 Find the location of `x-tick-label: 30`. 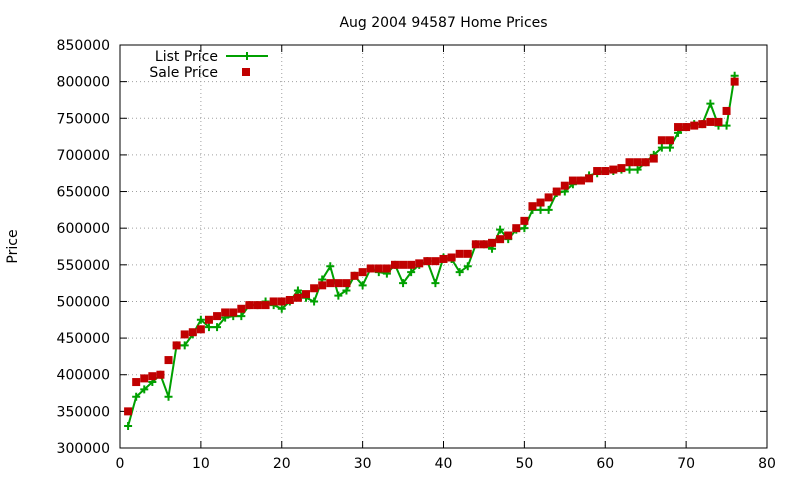

x-tick-label: 30 is located at coordinates (363, 464).